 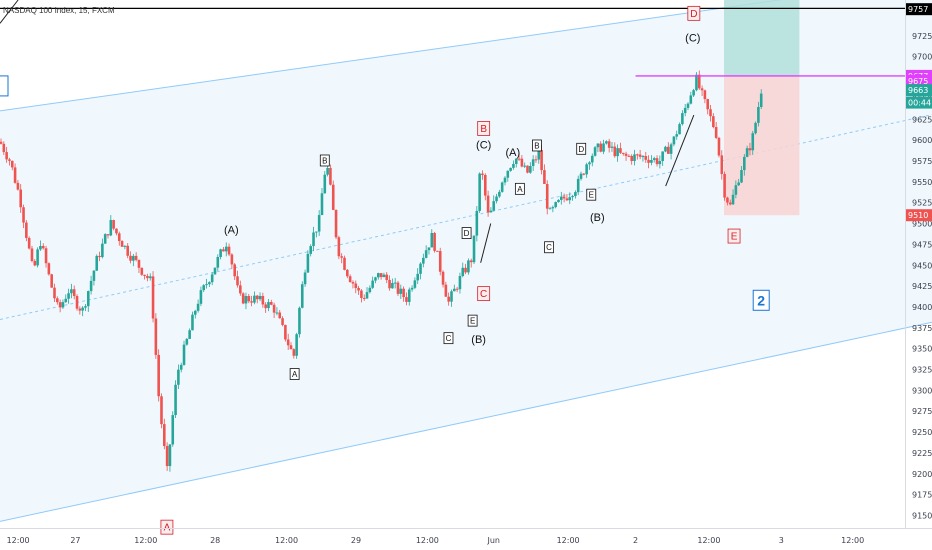 What do you see at coordinates (922, 390) in the screenshot?
I see `price-tick-label: 9300` at bounding box center [922, 390].